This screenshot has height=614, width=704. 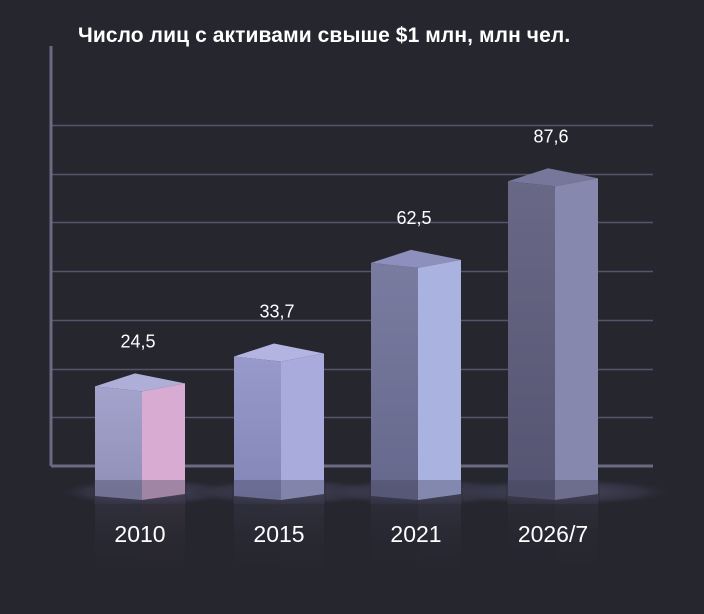 What do you see at coordinates (276, 311) in the screenshot?
I see `value-label: 33,7` at bounding box center [276, 311].